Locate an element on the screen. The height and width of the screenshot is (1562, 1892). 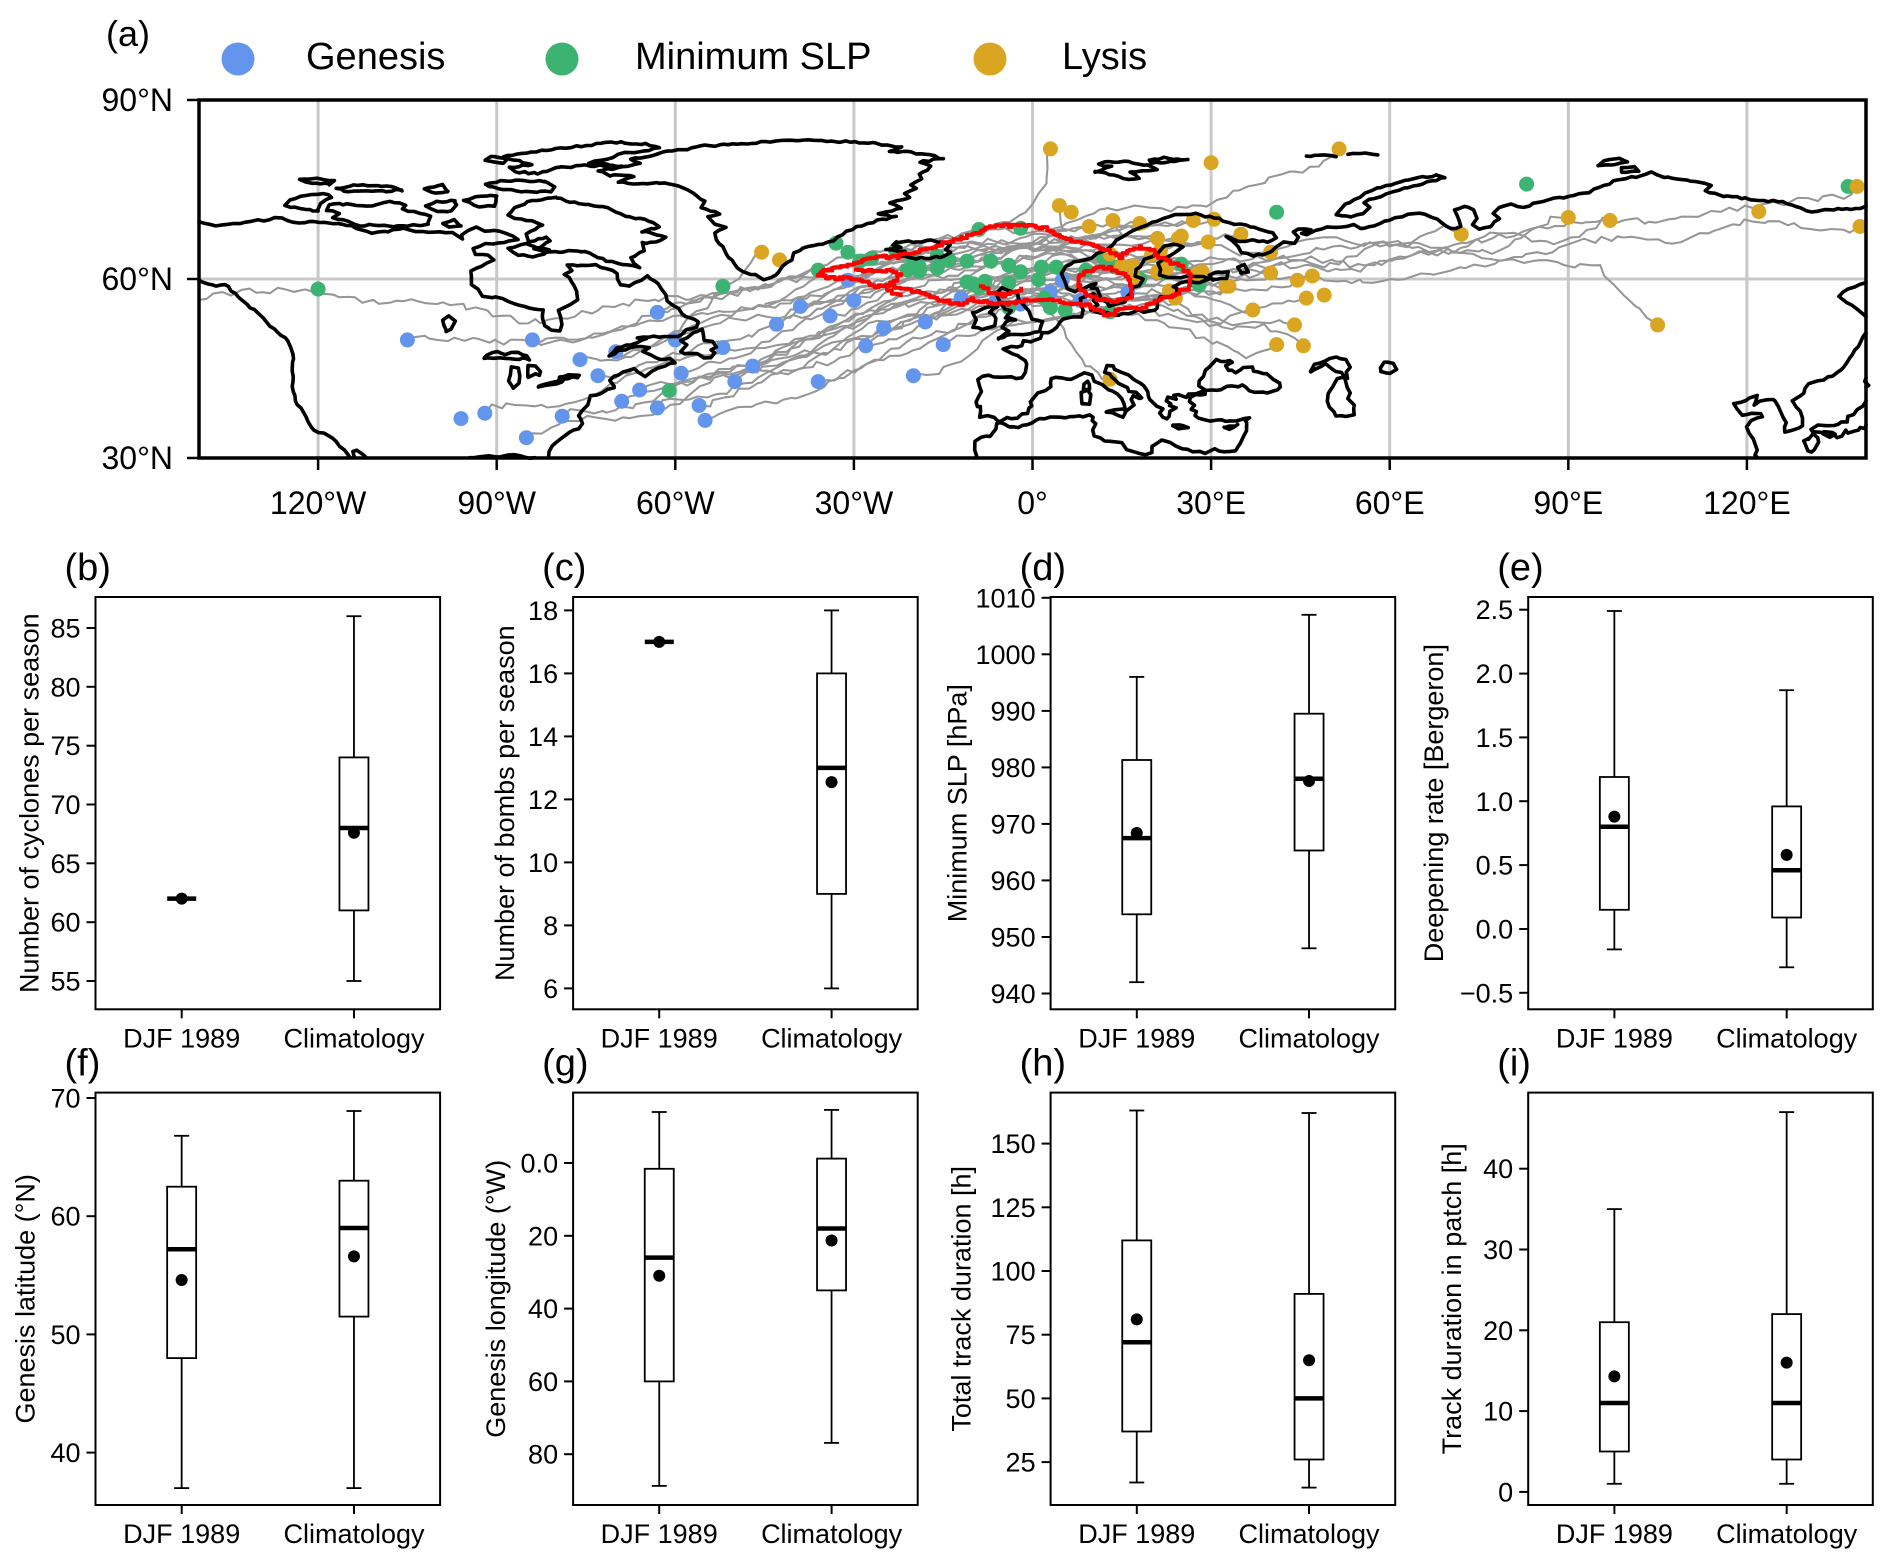
svg-text: 1.0 is located at coordinates (1495, 802).